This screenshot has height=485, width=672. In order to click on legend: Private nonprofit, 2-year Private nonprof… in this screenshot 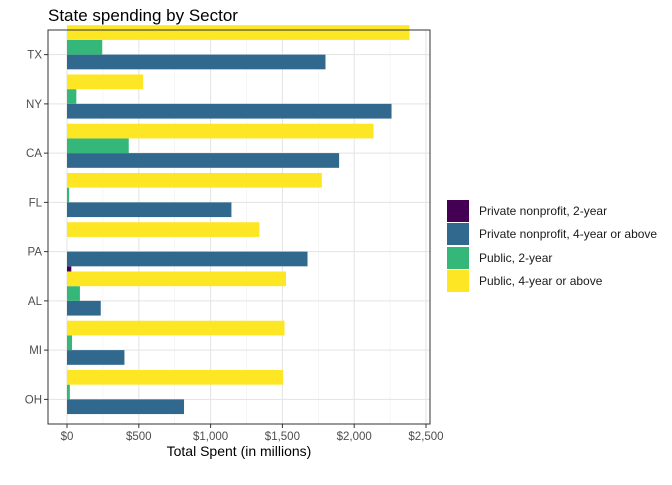, I will do `click(552, 246)`.